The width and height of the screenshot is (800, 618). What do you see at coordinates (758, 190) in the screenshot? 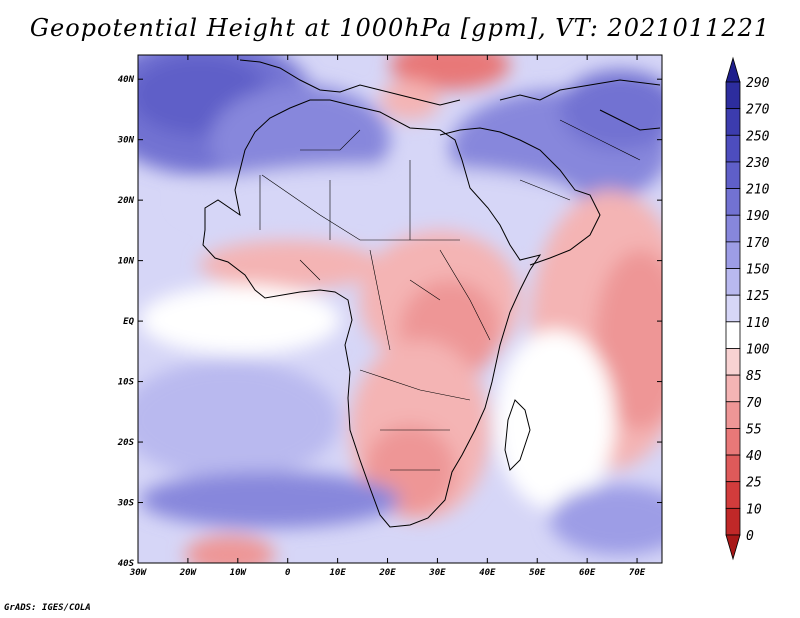
I see `colorbar-label: 210` at bounding box center [758, 190].